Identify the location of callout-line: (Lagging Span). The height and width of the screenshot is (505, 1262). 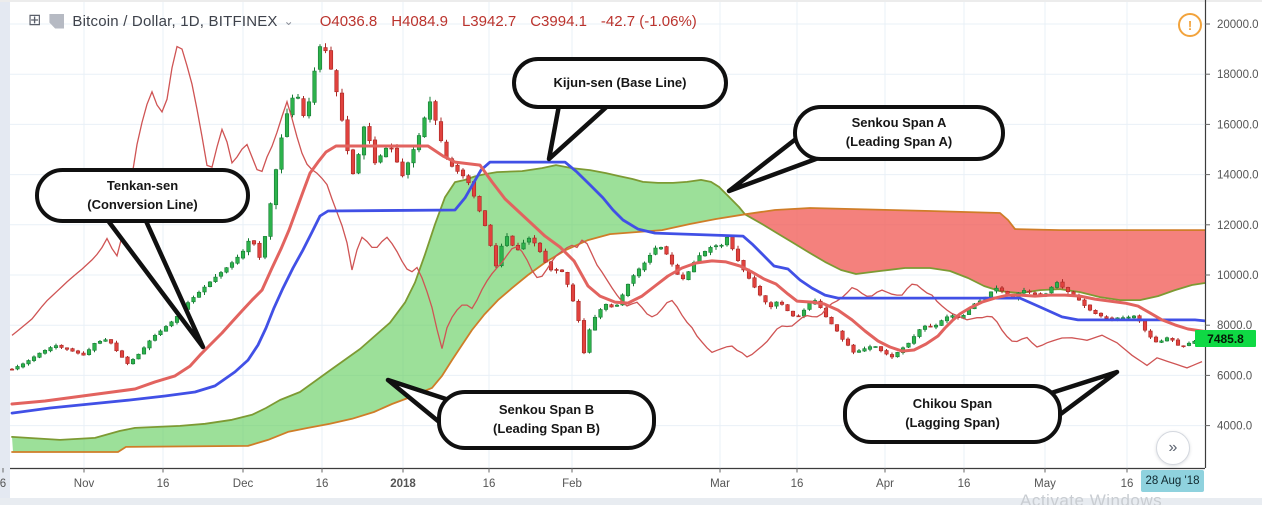
(952, 422).